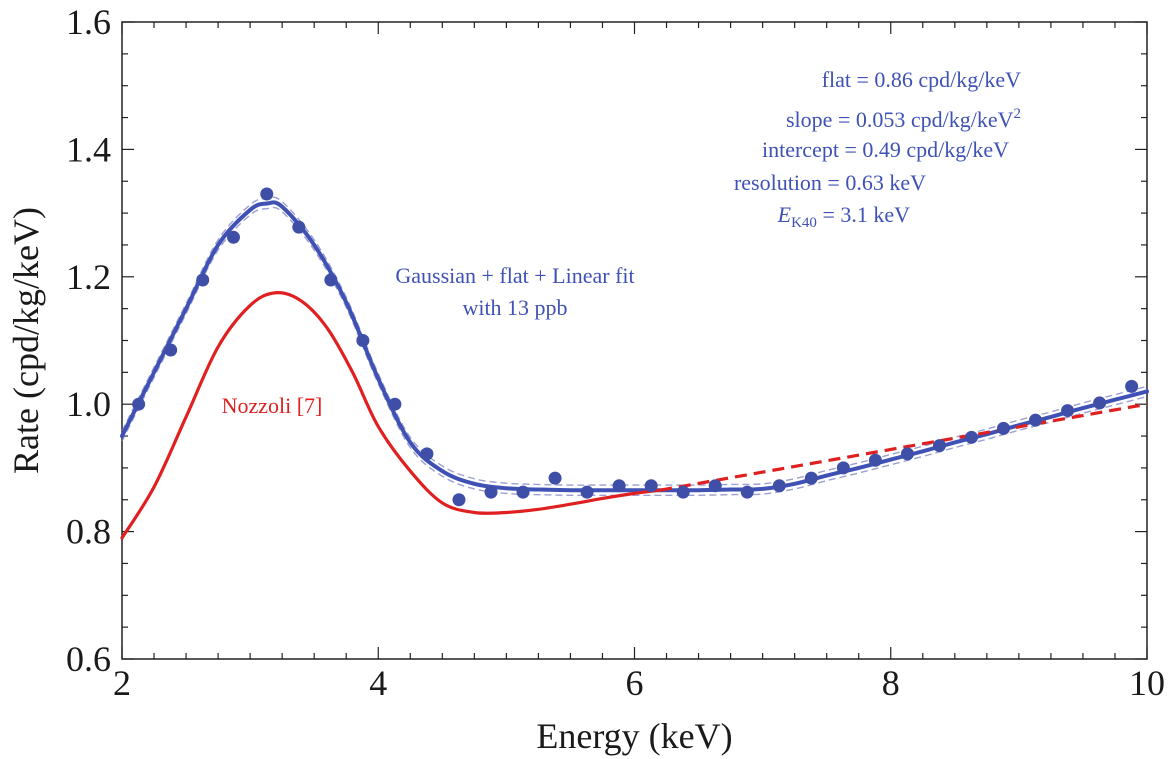 This screenshot has width=1175, height=759. I want to click on param-ek40-rest: = 3.1 keV, so click(863, 214).